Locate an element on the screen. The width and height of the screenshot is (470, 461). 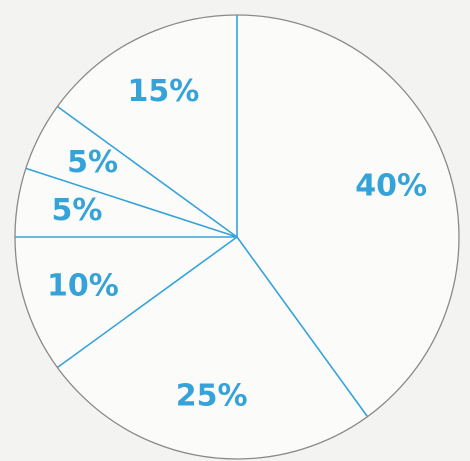
slice-label: 15% is located at coordinates (164, 91).